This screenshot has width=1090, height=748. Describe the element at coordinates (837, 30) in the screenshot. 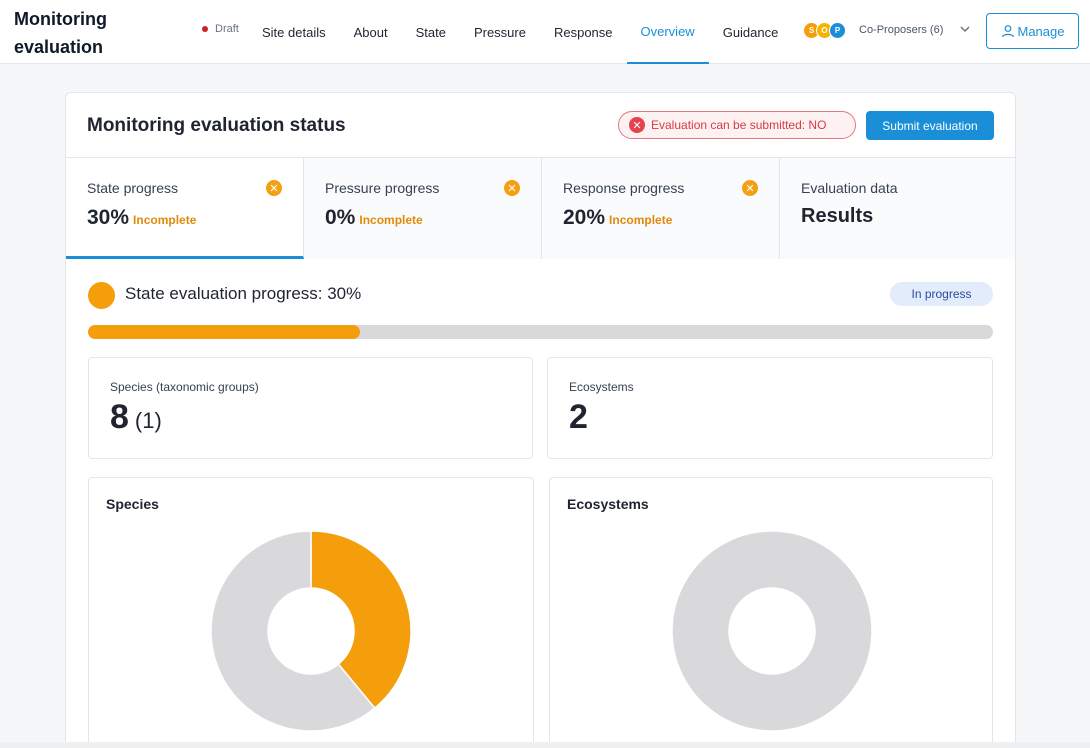

I see `avatar: P` at that location.